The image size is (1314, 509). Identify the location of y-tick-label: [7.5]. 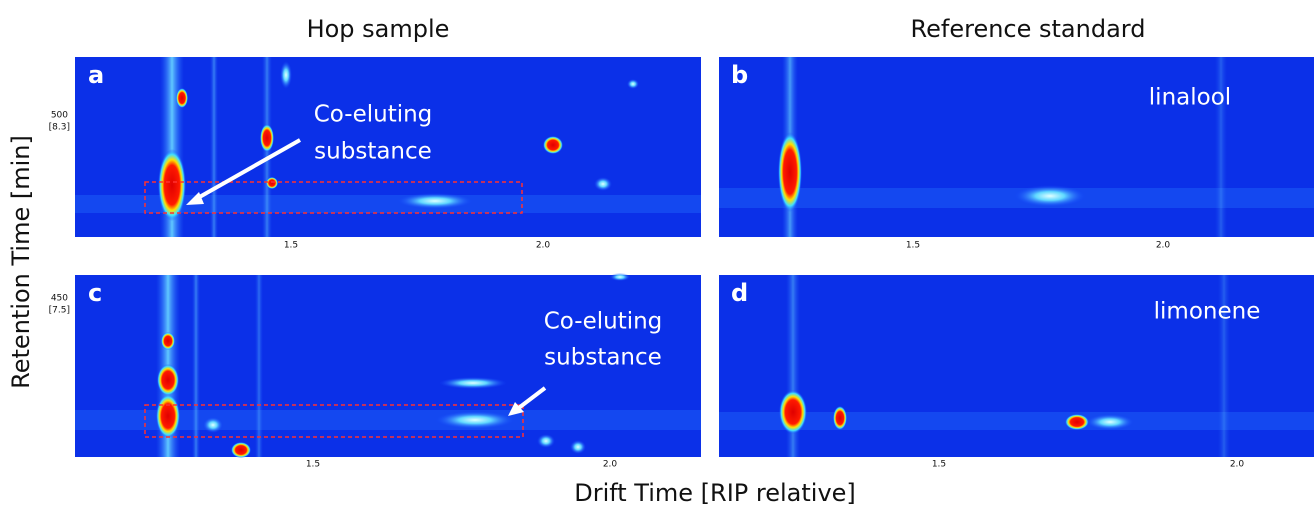
(59, 311).